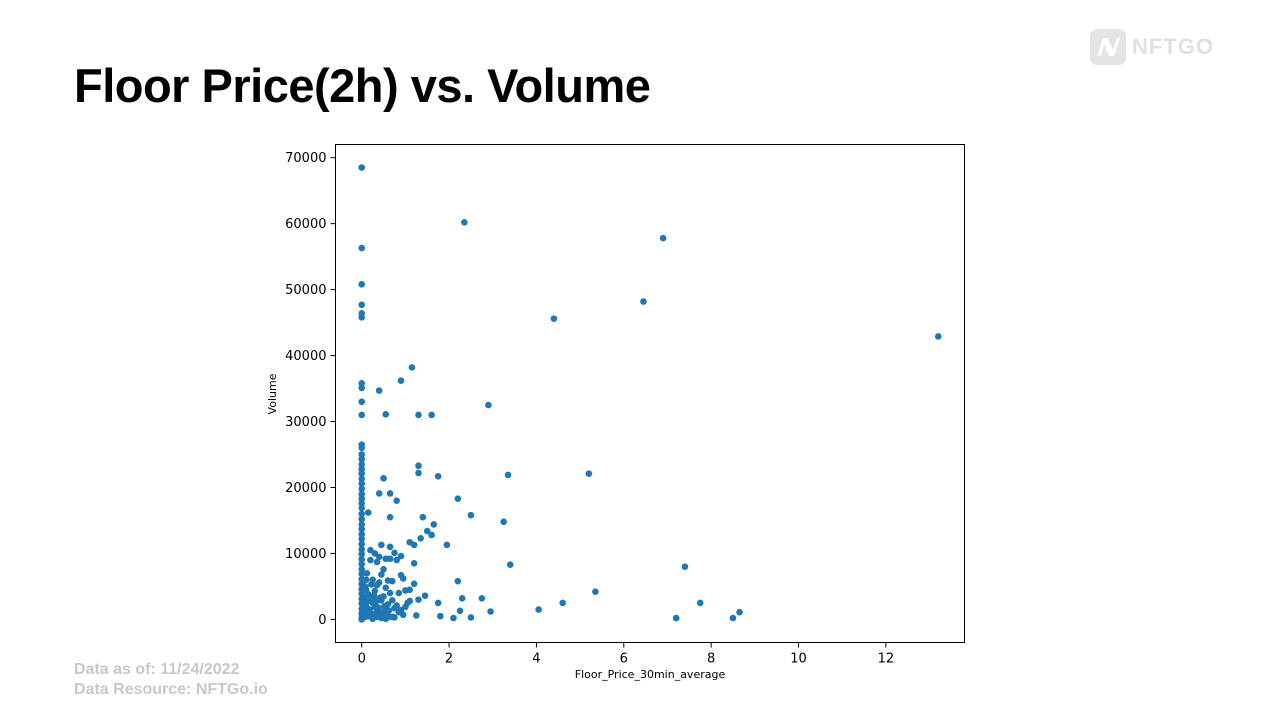  I want to click on y-tick-label: 30000, so click(305, 422).